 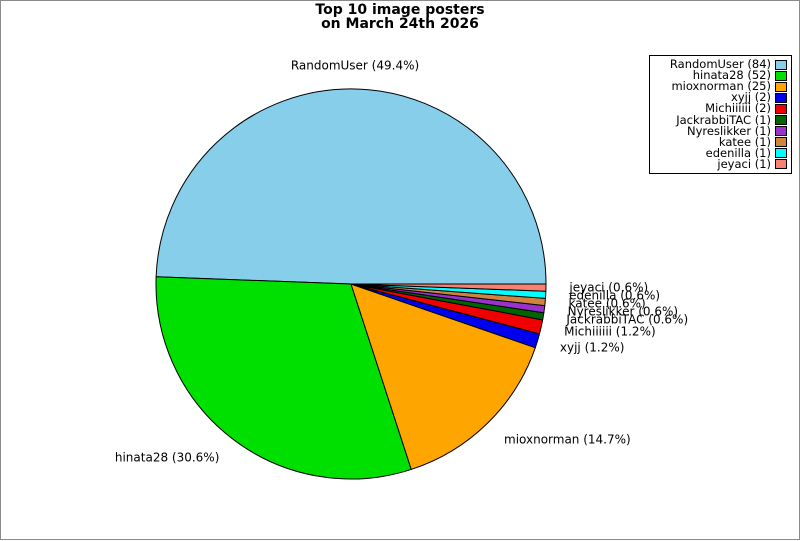 What do you see at coordinates (751, 97) in the screenshot?
I see `legend-item-label: xyjj (2)` at bounding box center [751, 97].